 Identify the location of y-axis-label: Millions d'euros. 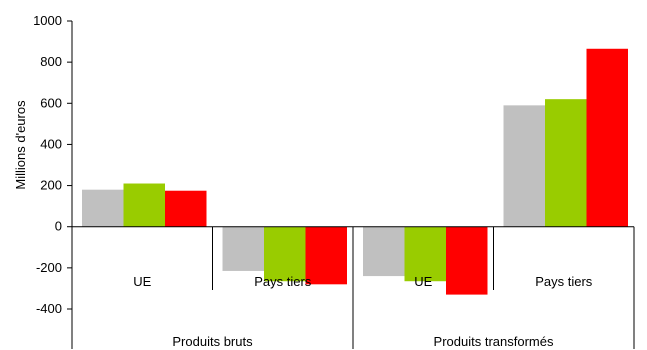
(20, 145).